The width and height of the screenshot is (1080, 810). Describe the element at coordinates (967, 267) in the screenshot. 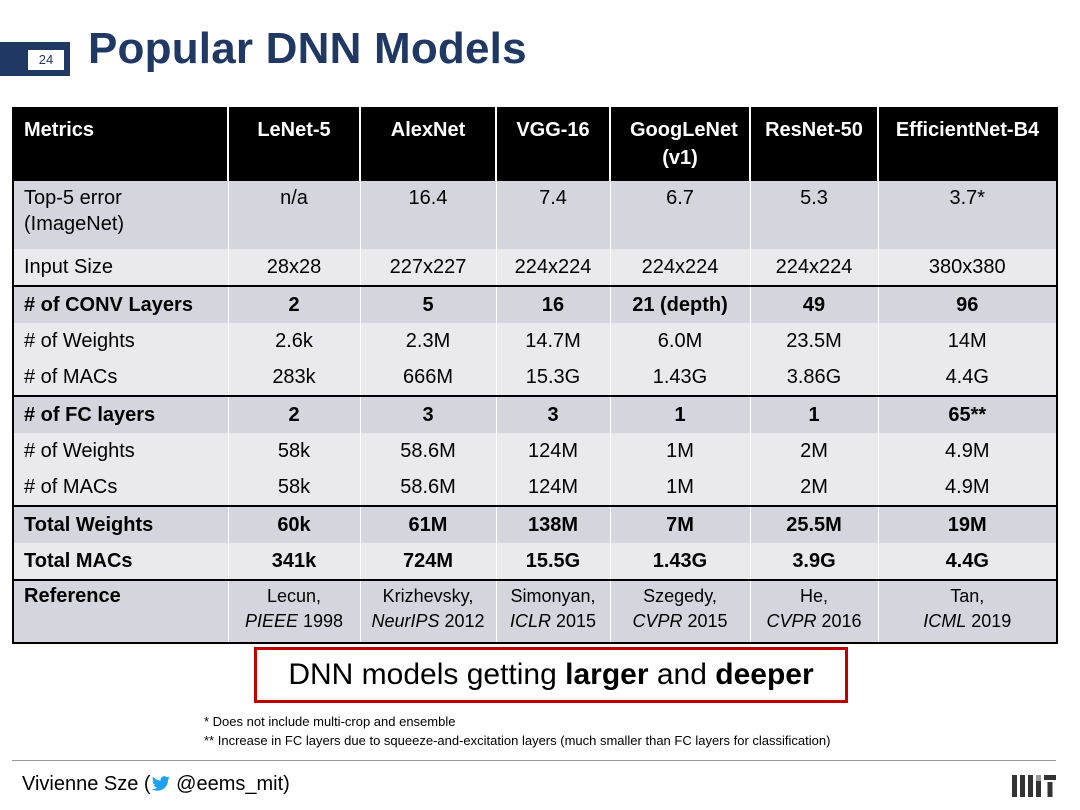

I see `table-cell: 380x380` at that location.